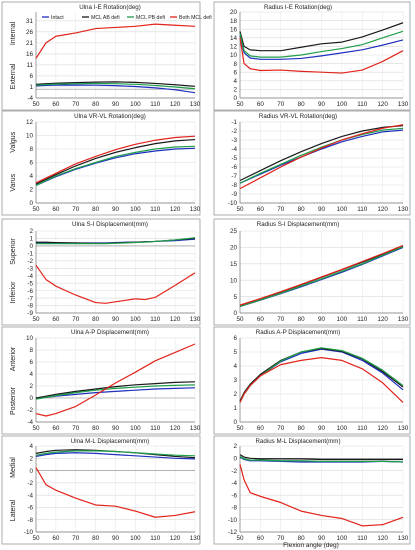  I want to click on y-tick-label: -1, so click(30, 254).